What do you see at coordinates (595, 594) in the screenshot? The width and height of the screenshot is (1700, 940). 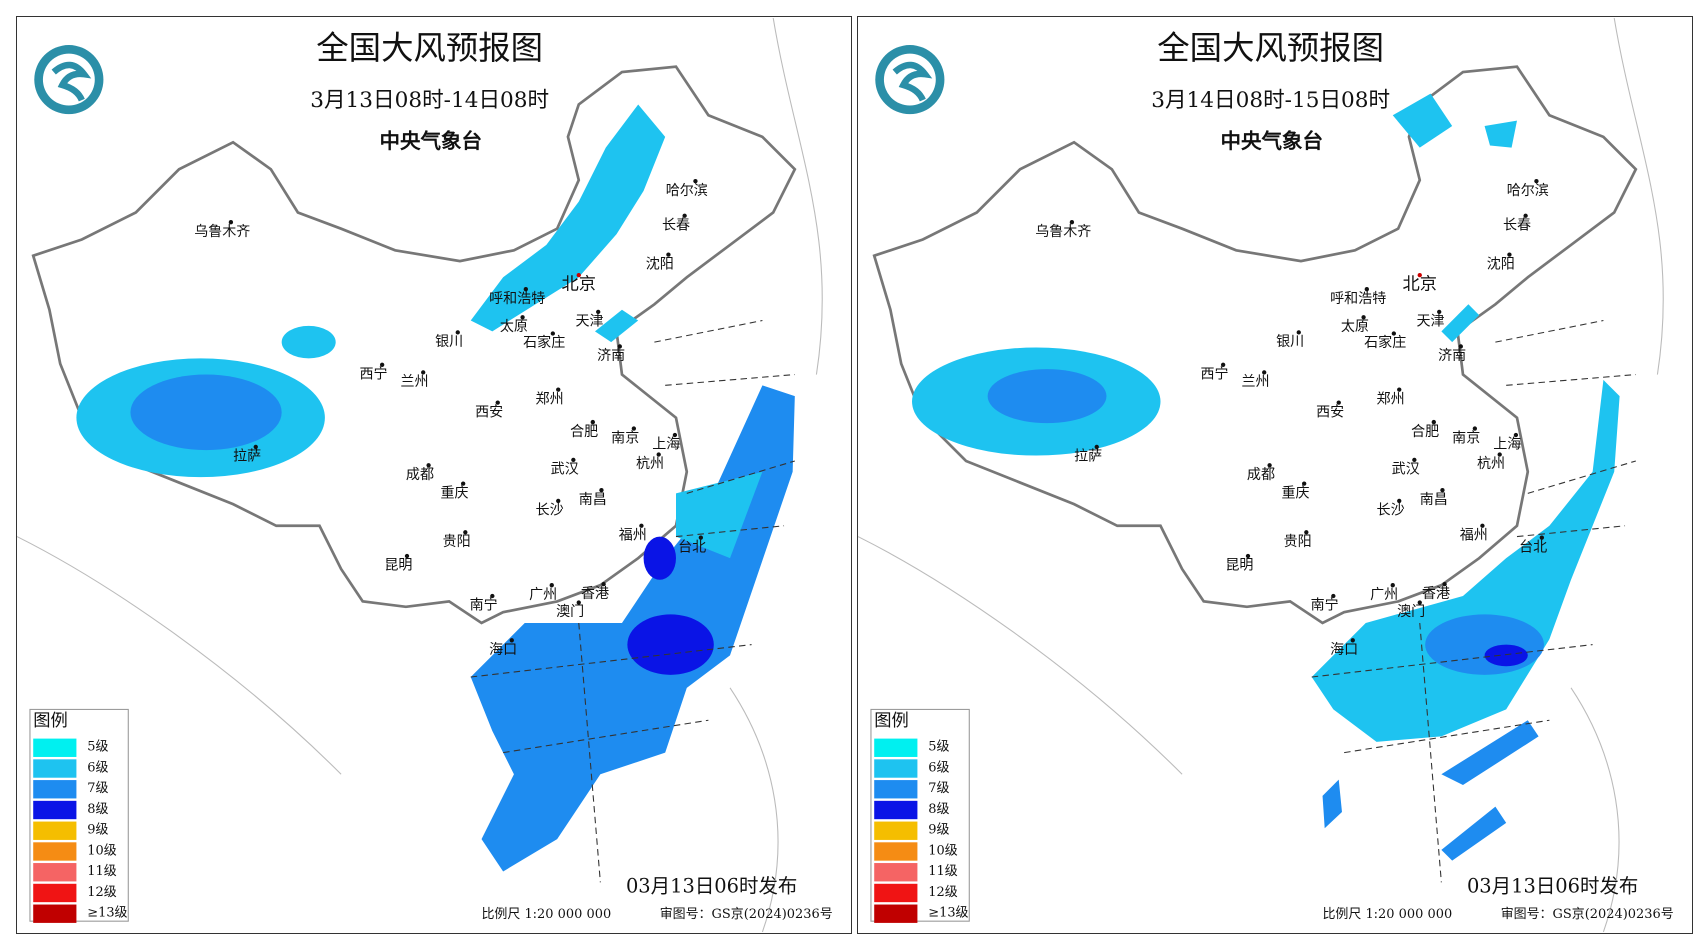 I see `city-label: 香港` at bounding box center [595, 594].